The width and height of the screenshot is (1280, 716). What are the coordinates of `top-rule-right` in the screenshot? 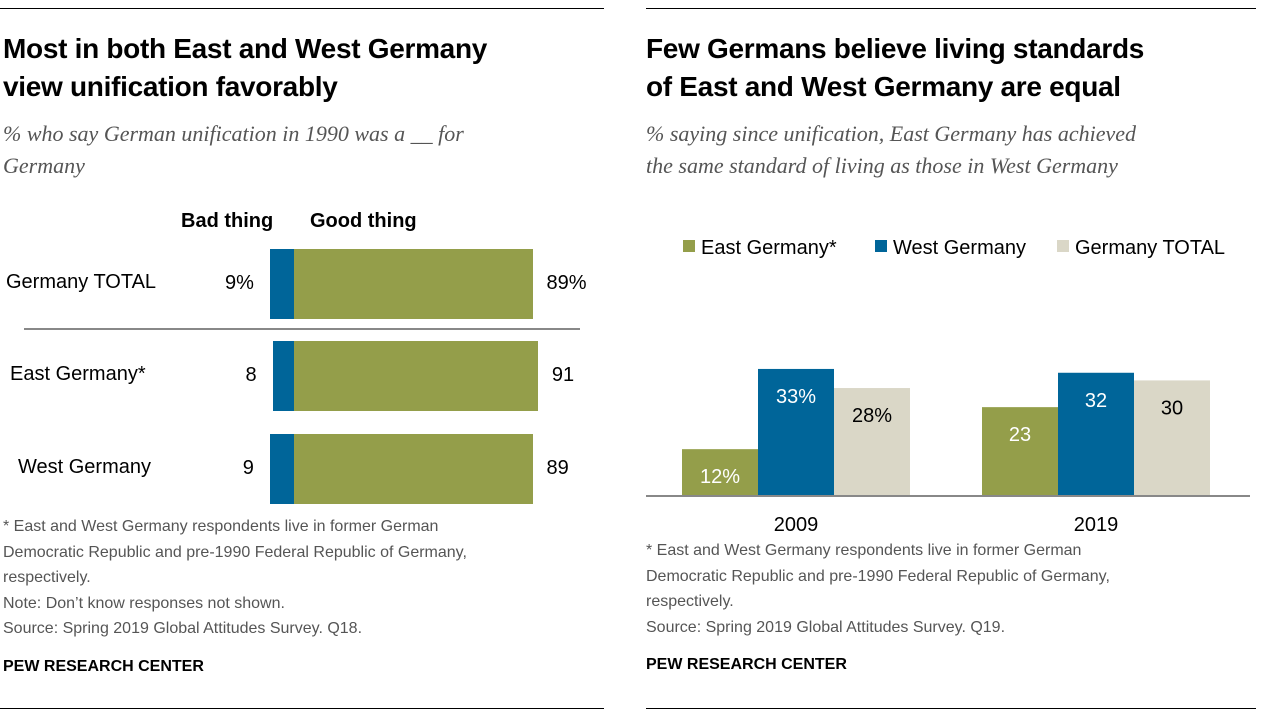 It's located at (951, 8).